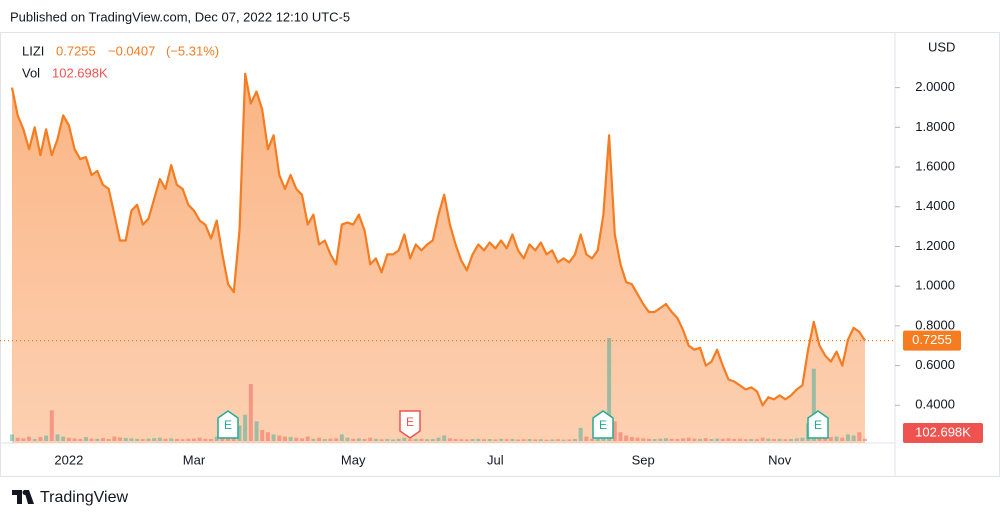  Describe the element at coordinates (935, 86) in the screenshot. I see `y-tick-label: 2.0000` at that location.